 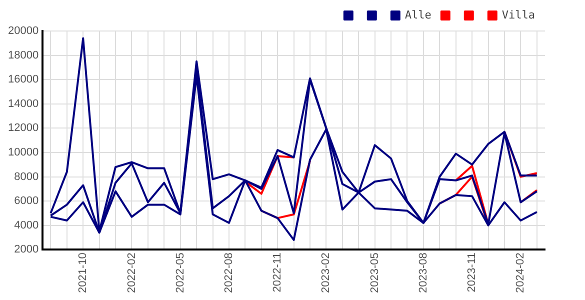 What do you see at coordinates (23, 152) in the screenshot?
I see `y-tick-label: 10000` at bounding box center [23, 152].